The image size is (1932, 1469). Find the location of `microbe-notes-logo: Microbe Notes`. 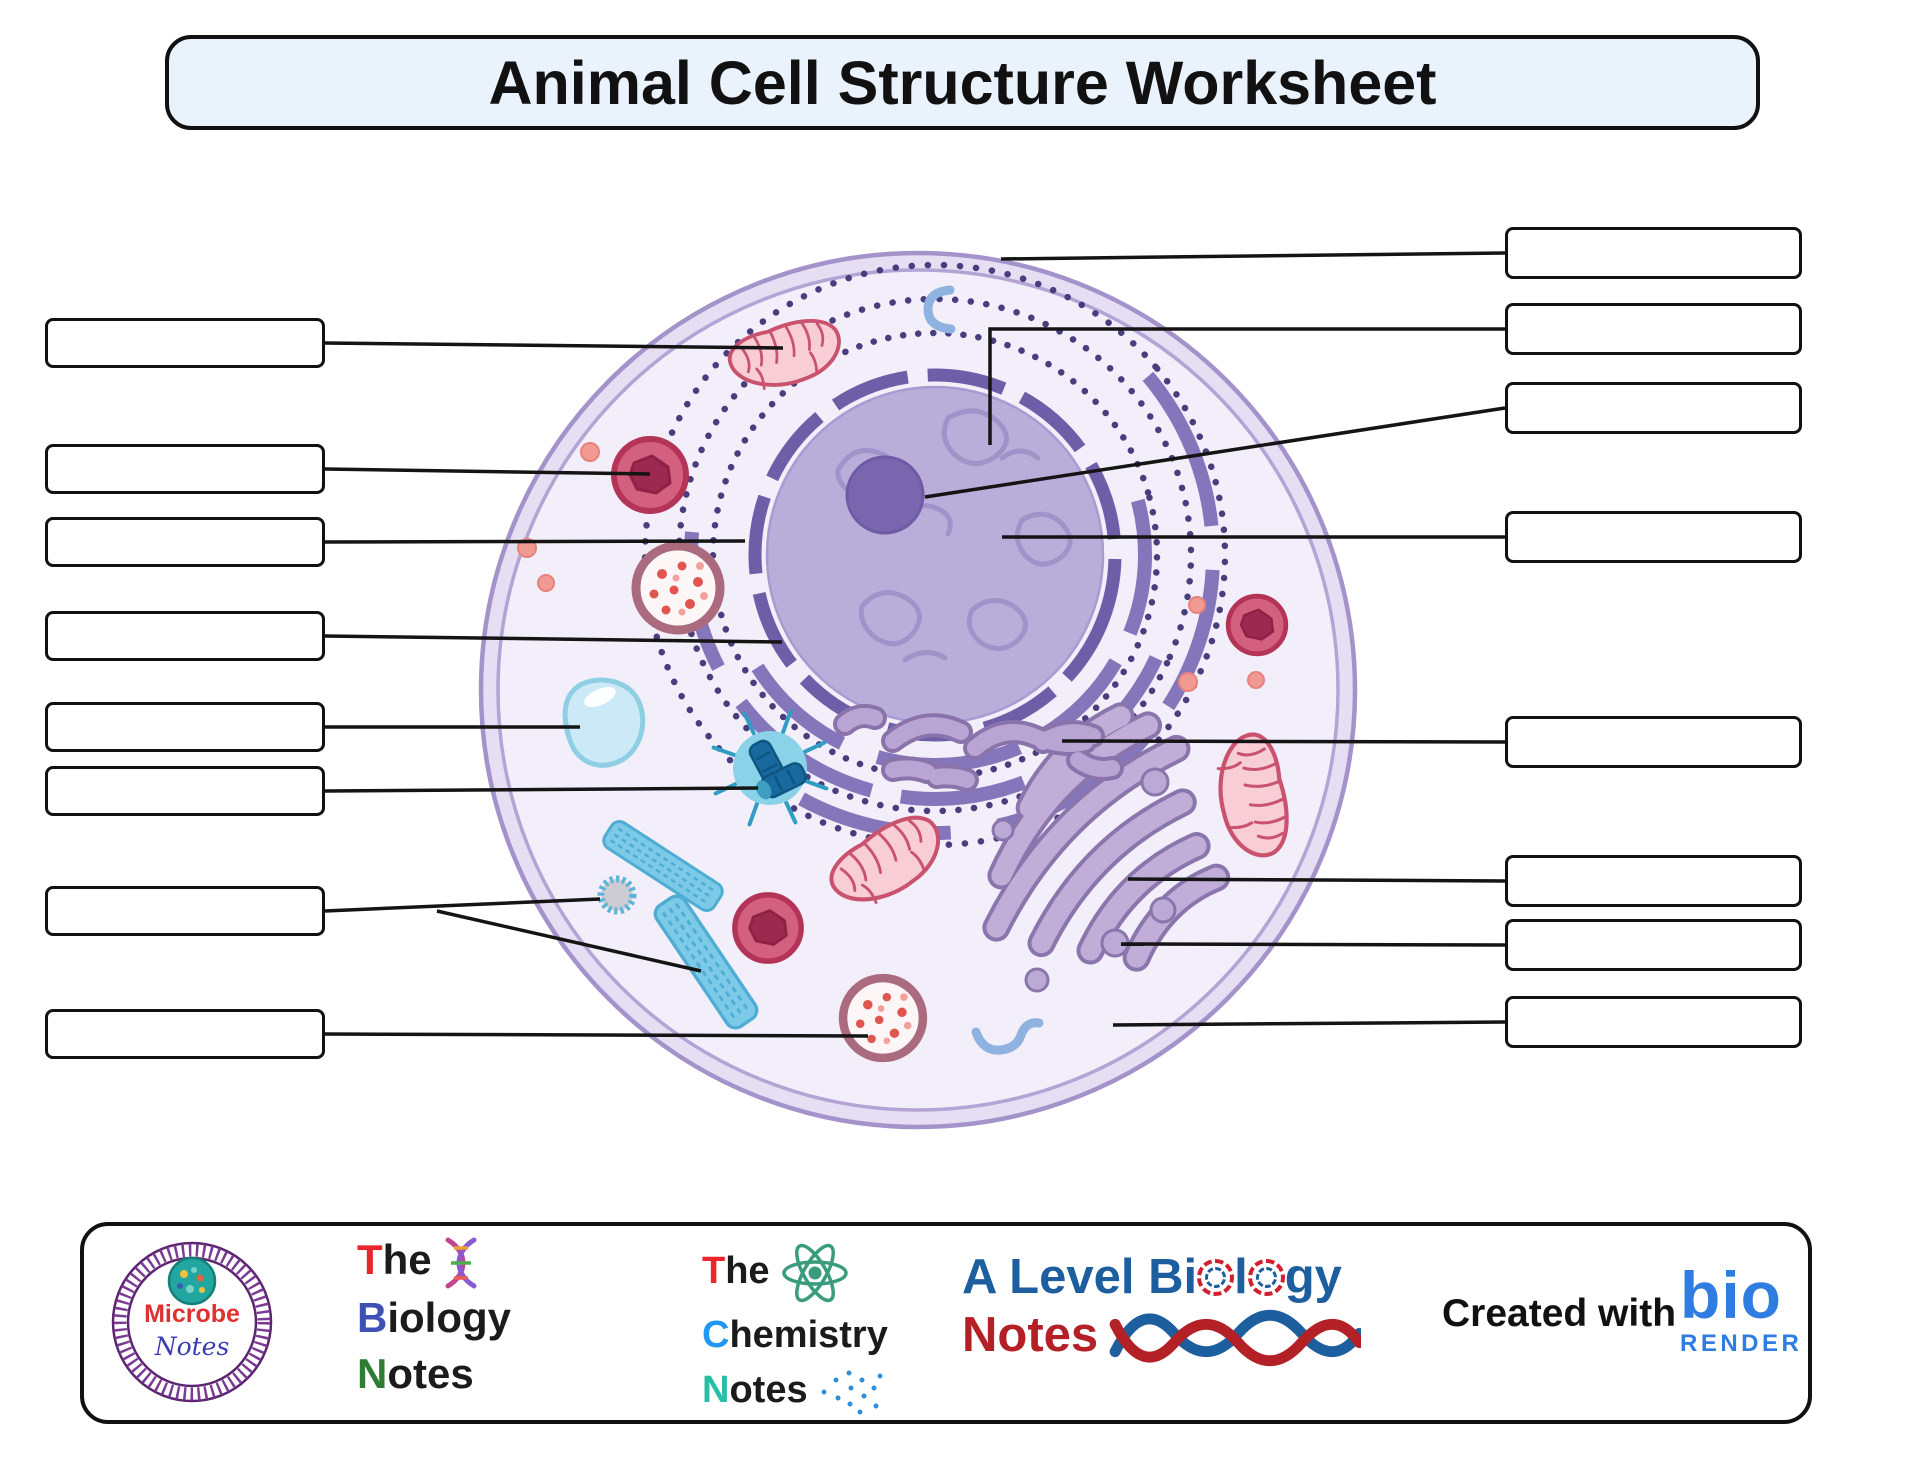

microbe-notes-logo: Microbe Notes is located at coordinates (192, 1320).